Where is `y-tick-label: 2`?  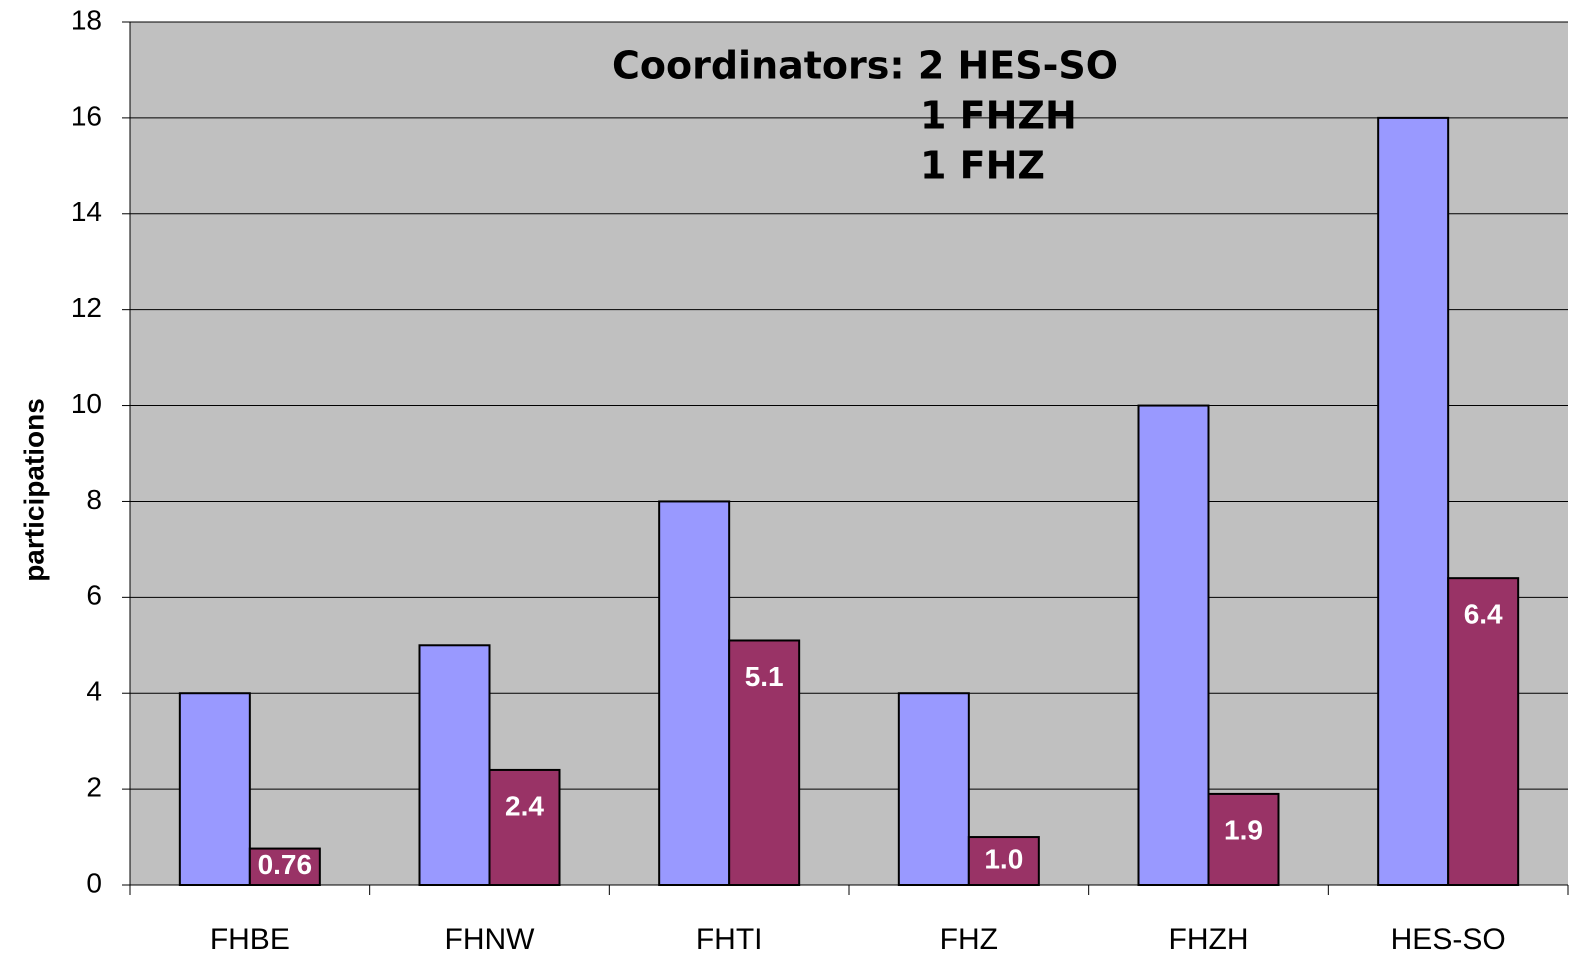 y-tick-label: 2 is located at coordinates (94, 787).